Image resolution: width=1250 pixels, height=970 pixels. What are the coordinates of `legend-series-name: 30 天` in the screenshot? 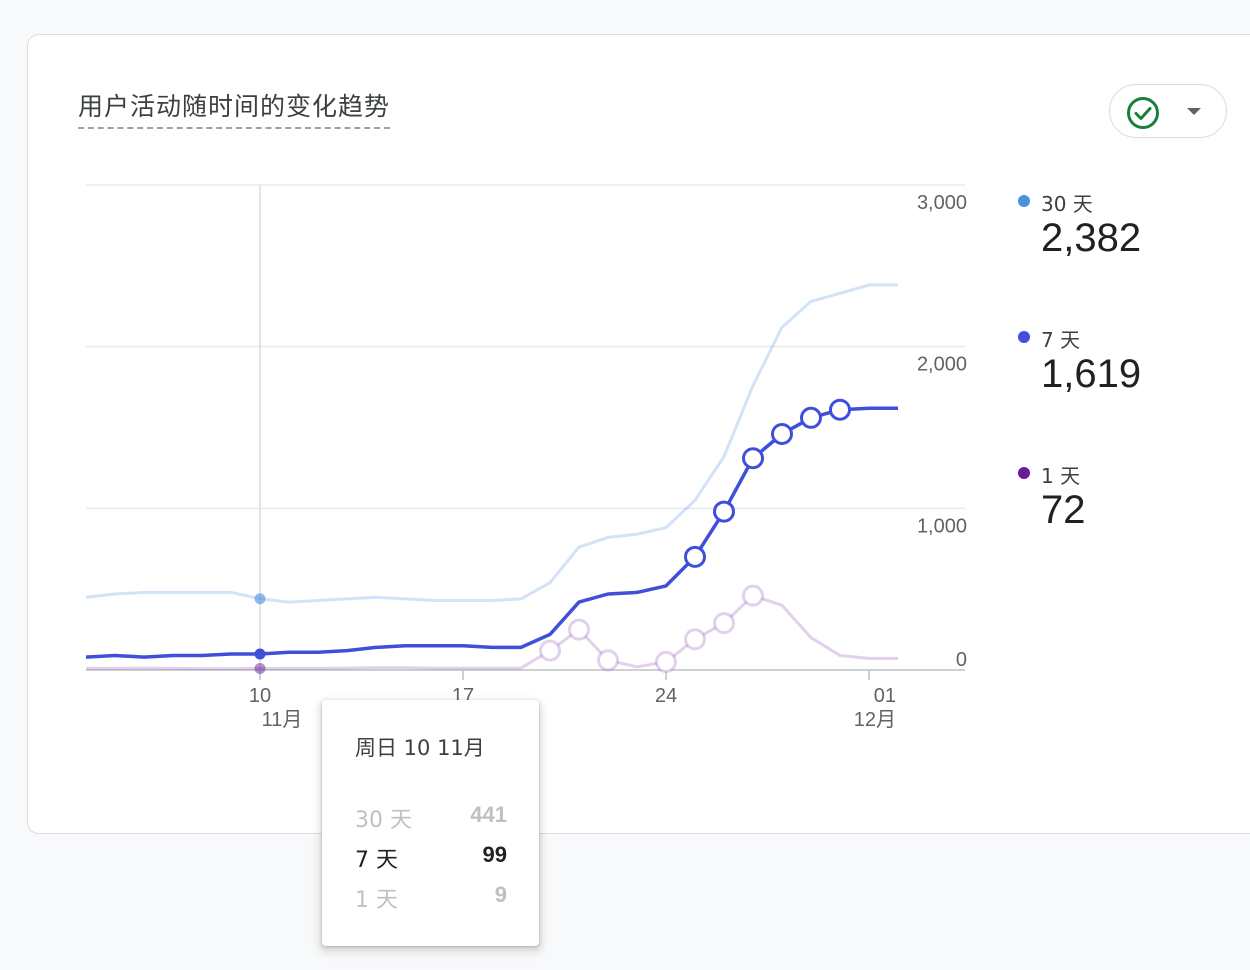 It's located at (1067, 204).